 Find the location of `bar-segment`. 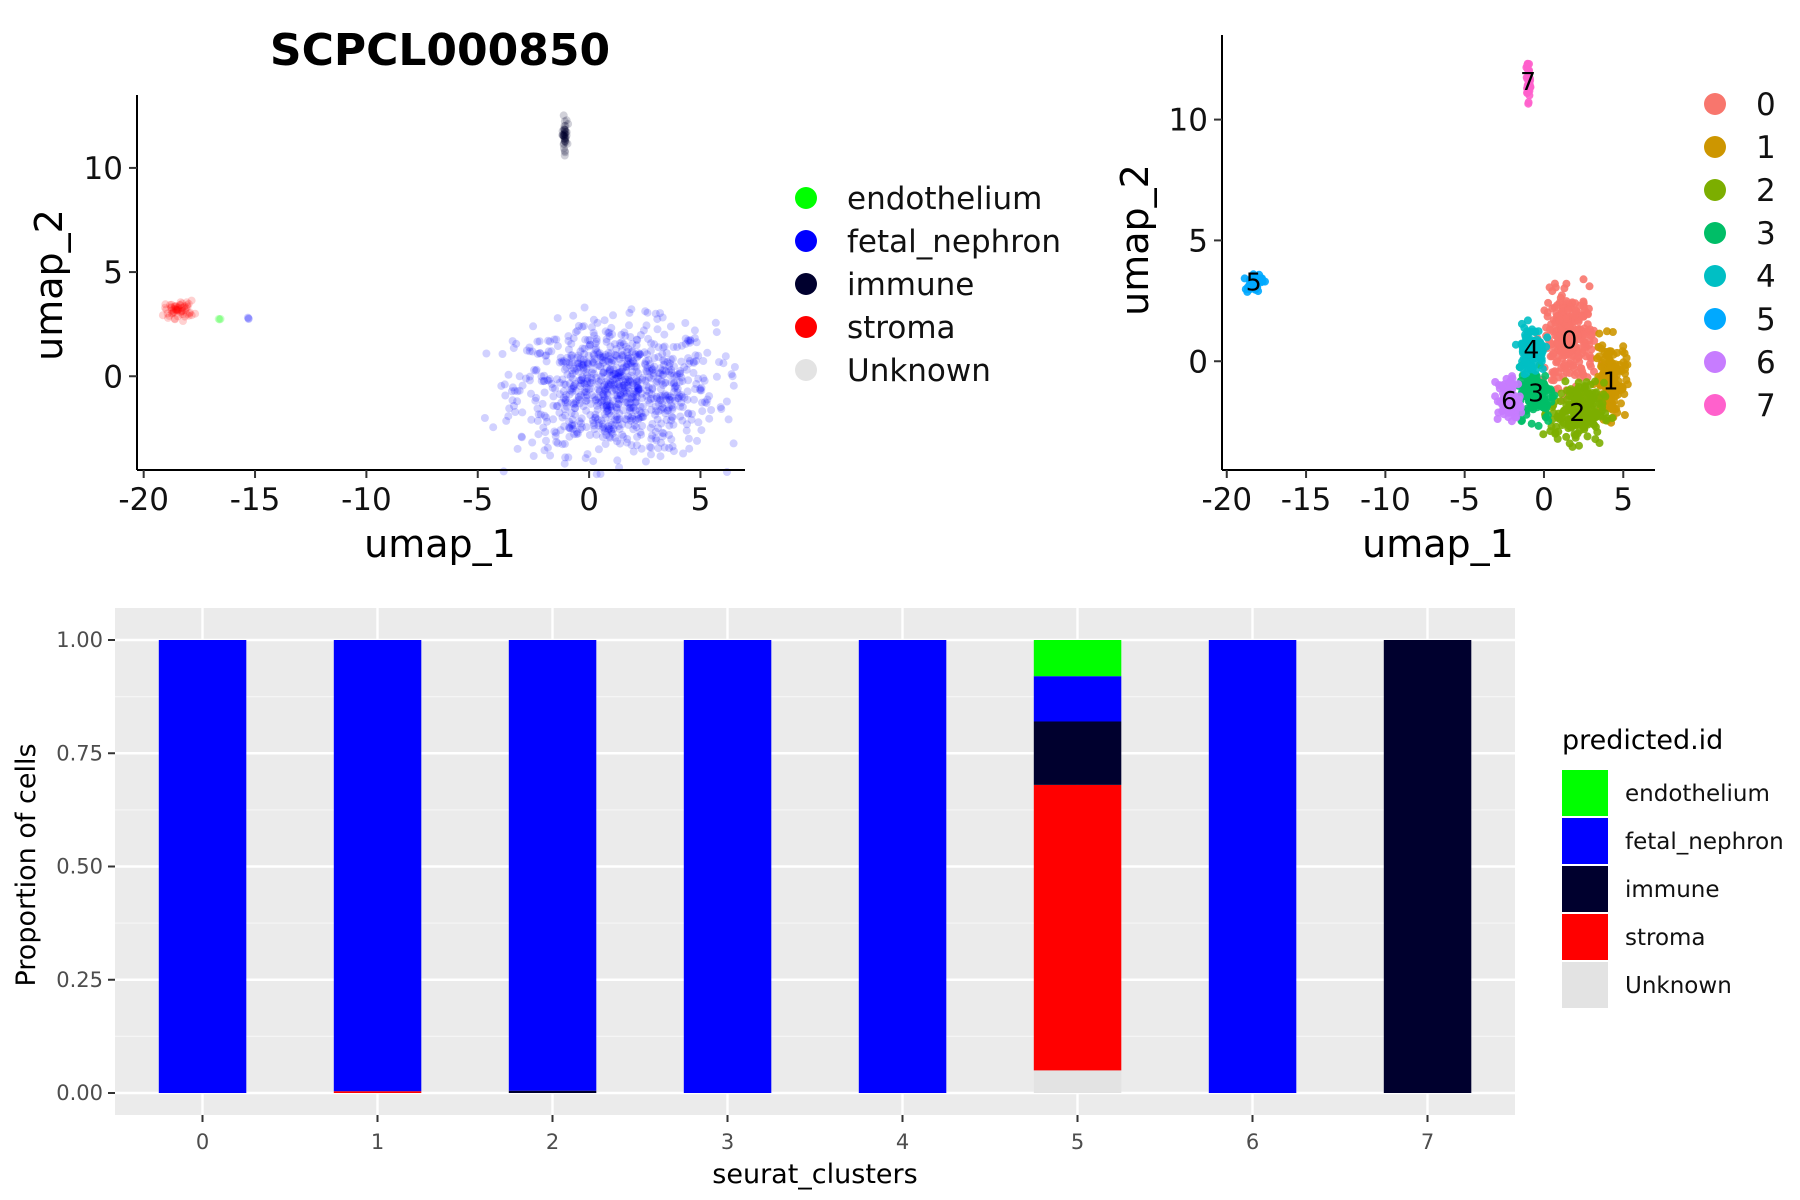

bar-segment is located at coordinates (1077, 1081).